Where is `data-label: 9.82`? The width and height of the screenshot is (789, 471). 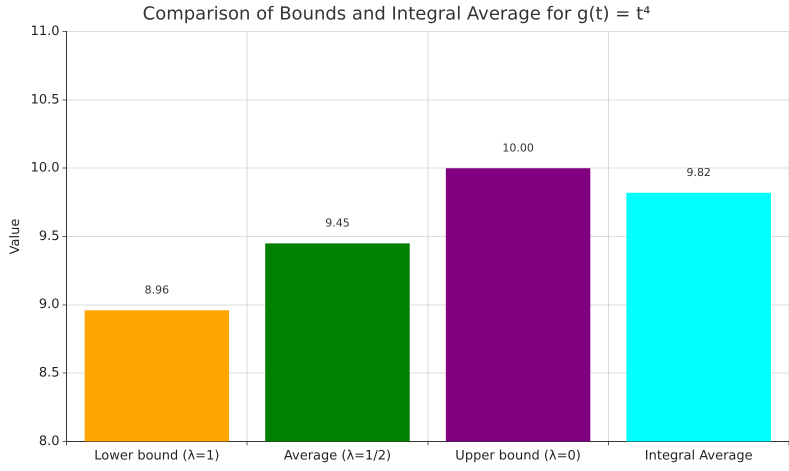
data-label: 9.82 is located at coordinates (698, 173).